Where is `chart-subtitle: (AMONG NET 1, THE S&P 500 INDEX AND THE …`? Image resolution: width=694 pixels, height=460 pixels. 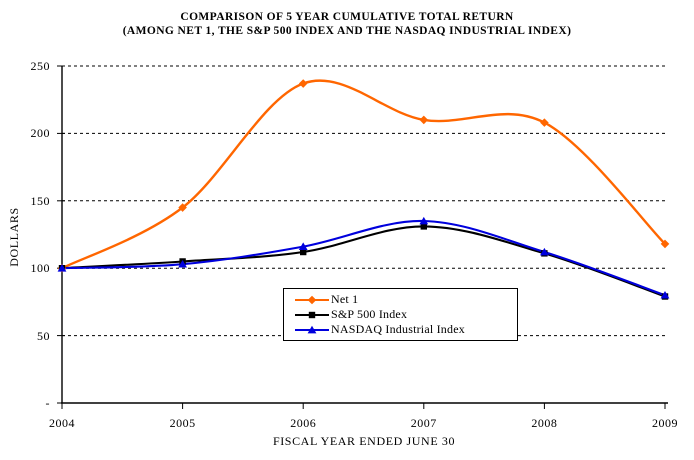 chart-subtitle: (AMONG NET 1, THE S&P 500 INDEX AND THE … is located at coordinates (347, 31).